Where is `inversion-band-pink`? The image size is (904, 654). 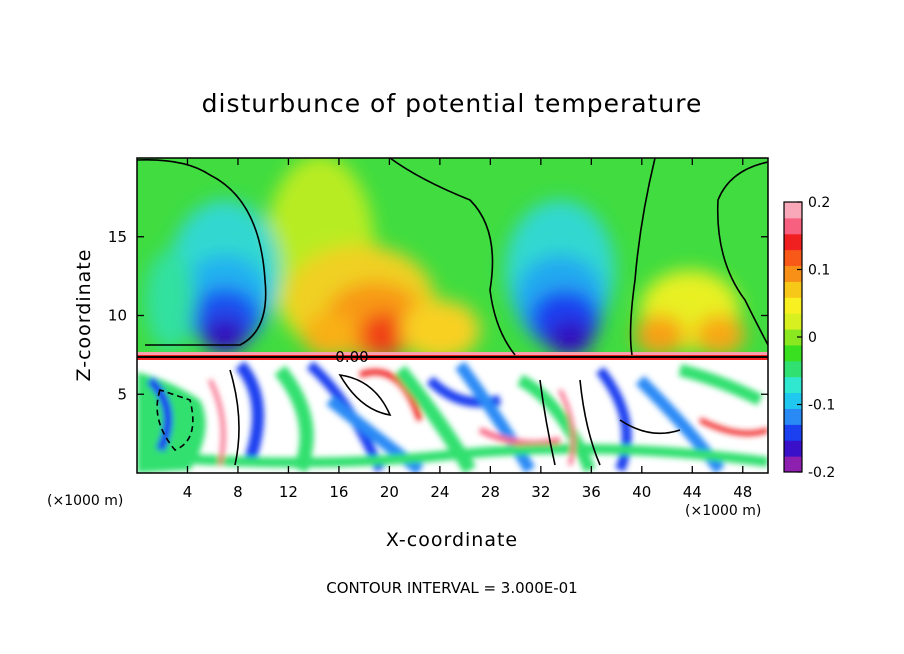 inversion-band-pink is located at coordinates (452, 353).